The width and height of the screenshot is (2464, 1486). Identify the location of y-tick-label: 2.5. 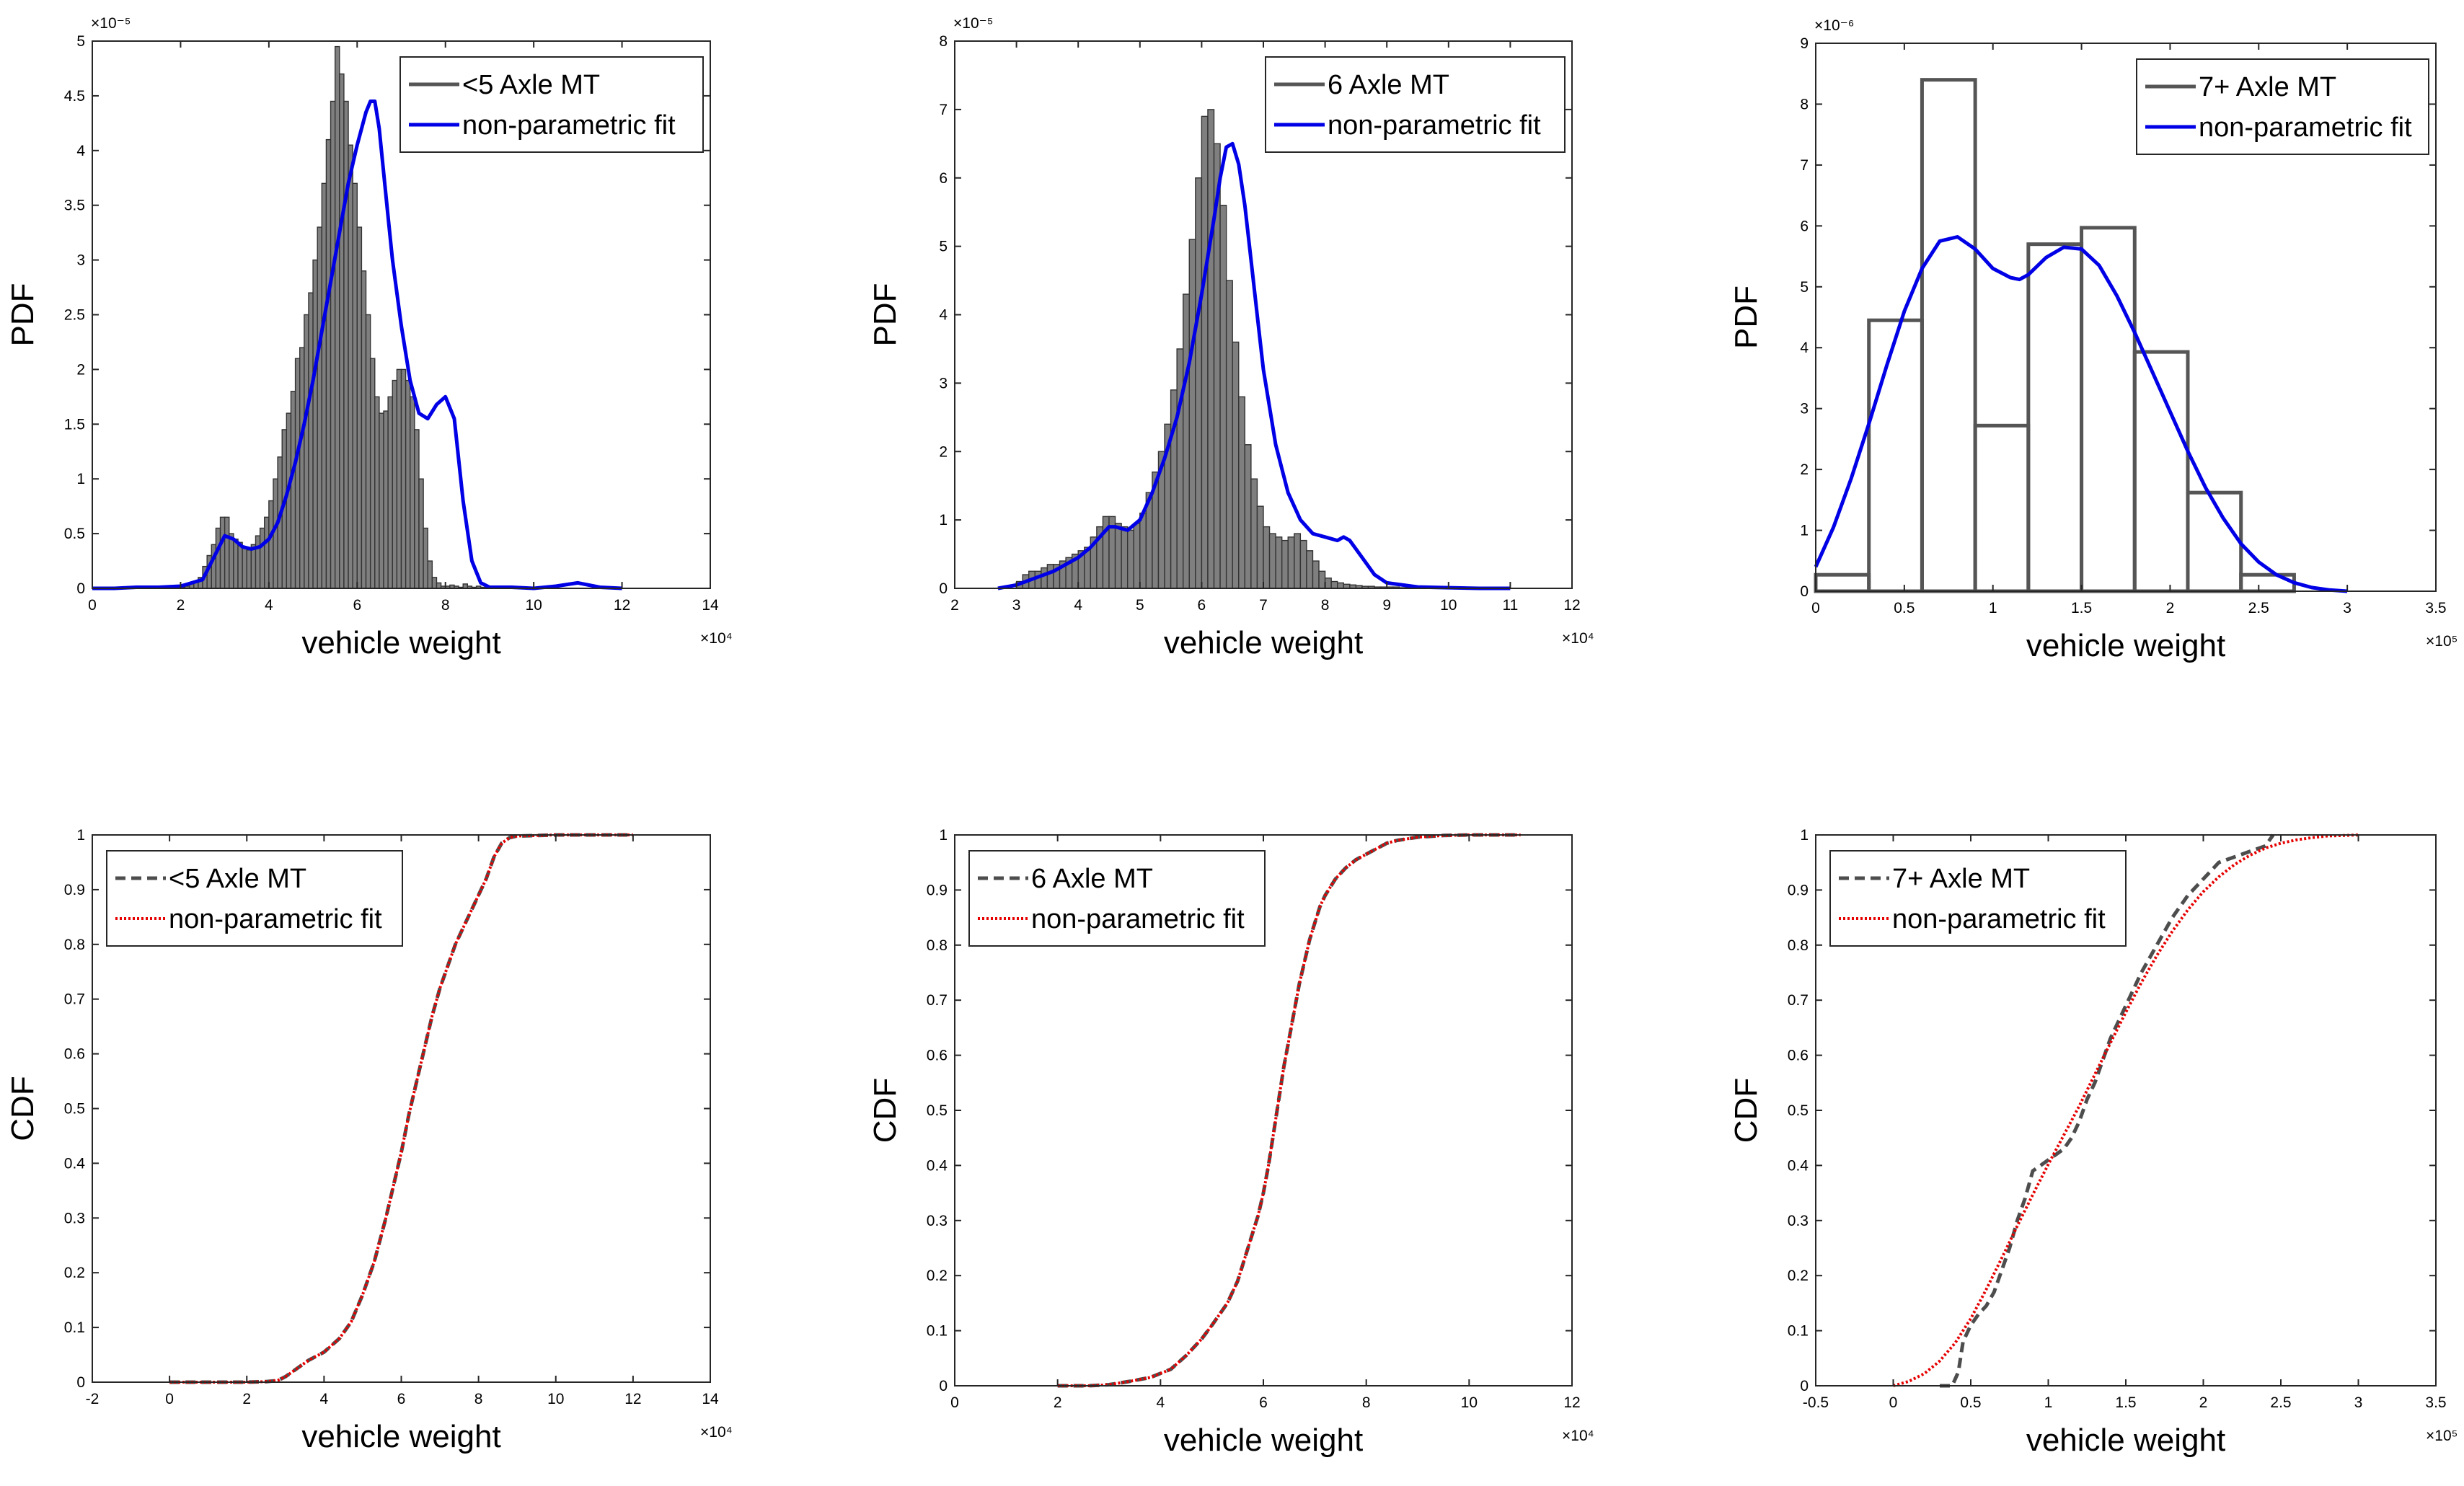
(74, 315).